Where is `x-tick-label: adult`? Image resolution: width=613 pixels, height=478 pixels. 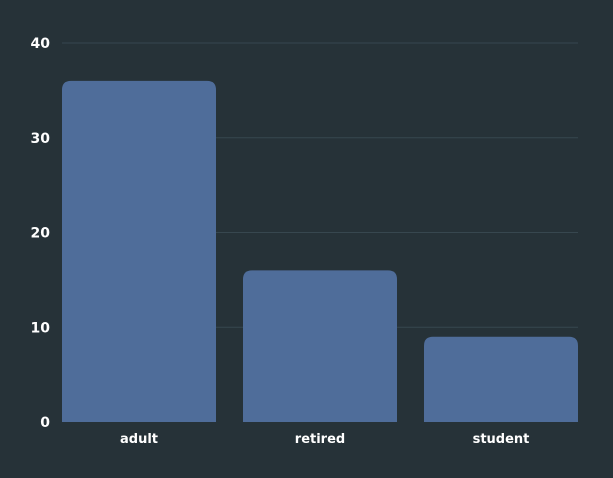 x-tick-label: adult is located at coordinates (139, 439).